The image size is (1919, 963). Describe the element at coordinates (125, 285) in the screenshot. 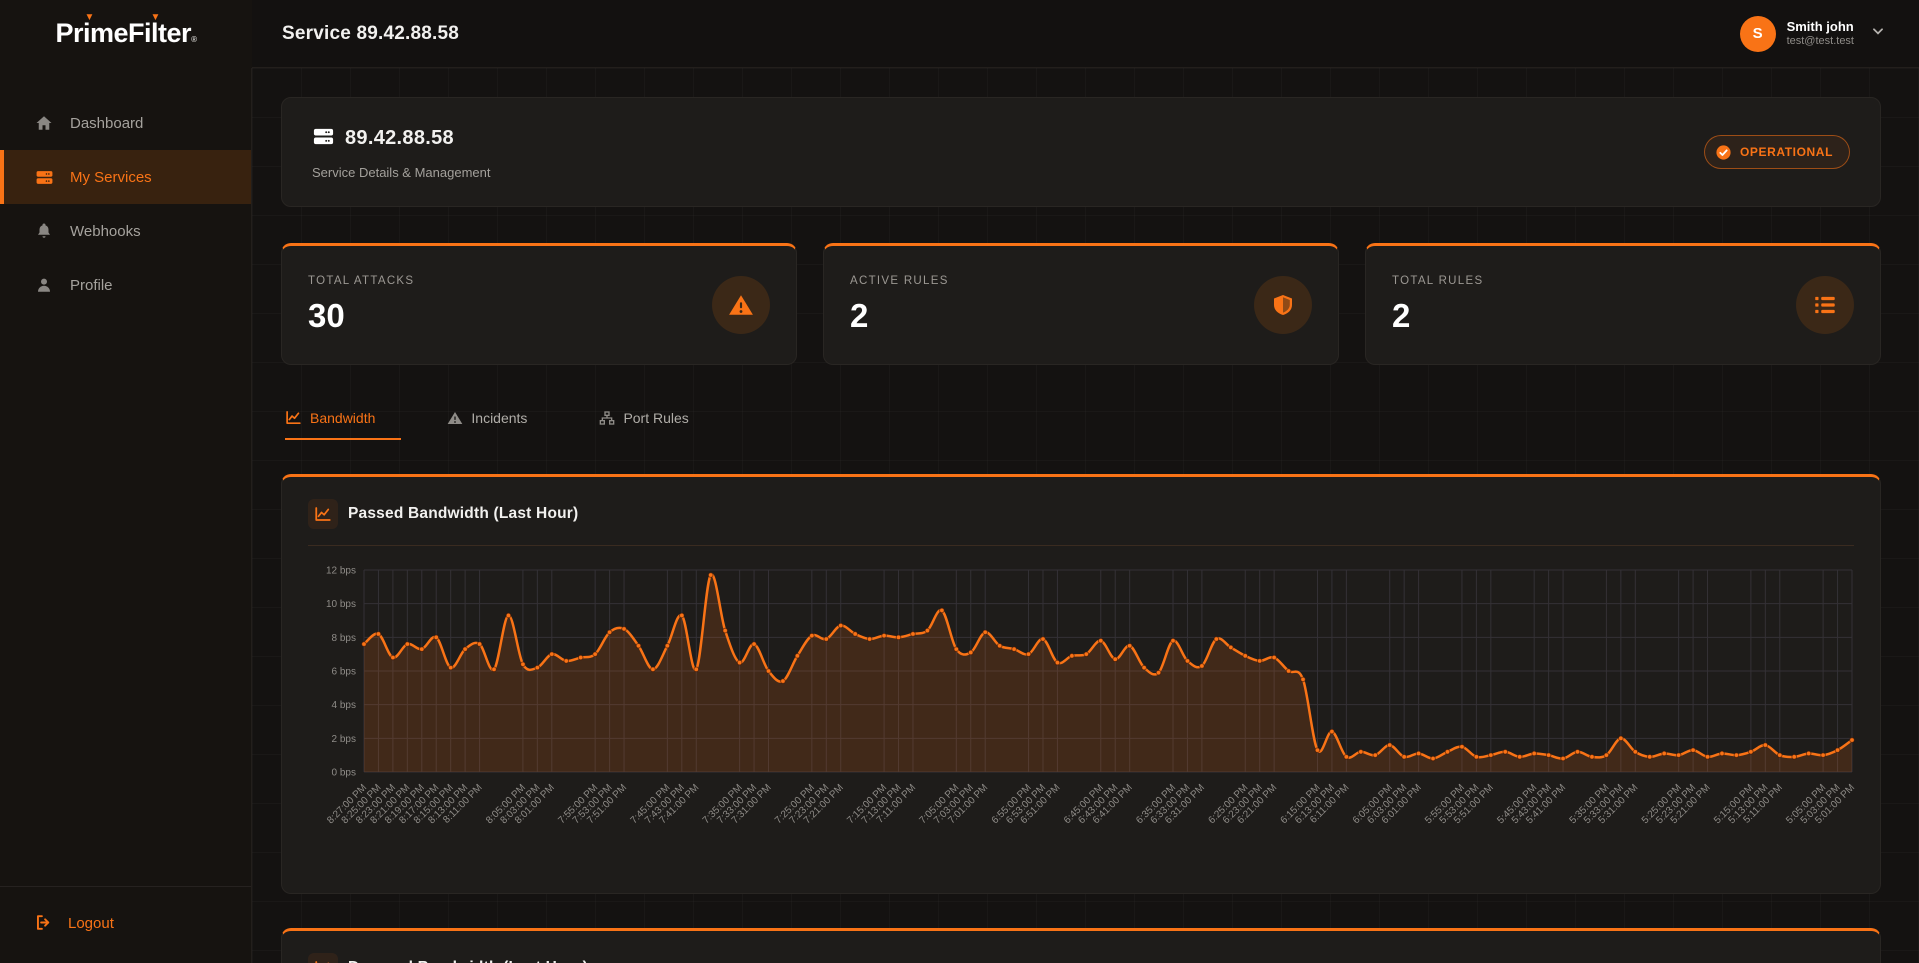

I see `sidebar-item-profile: Profile` at that location.